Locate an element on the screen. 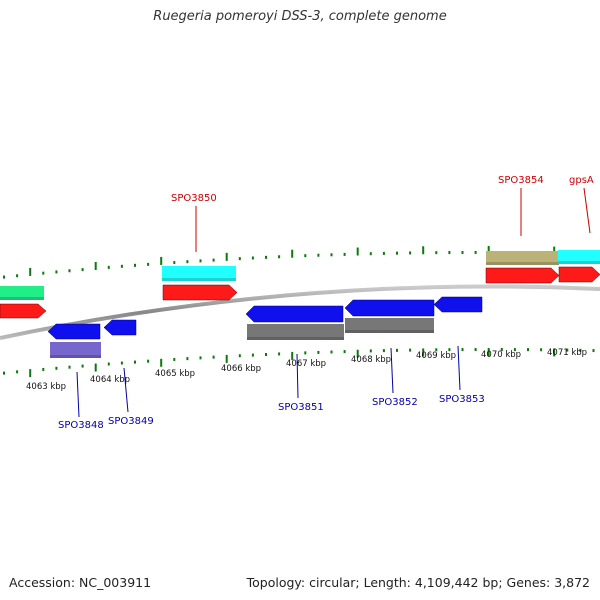 The height and width of the screenshot is (600, 600). feature-gray-spo3852-shade is located at coordinates (389, 331).